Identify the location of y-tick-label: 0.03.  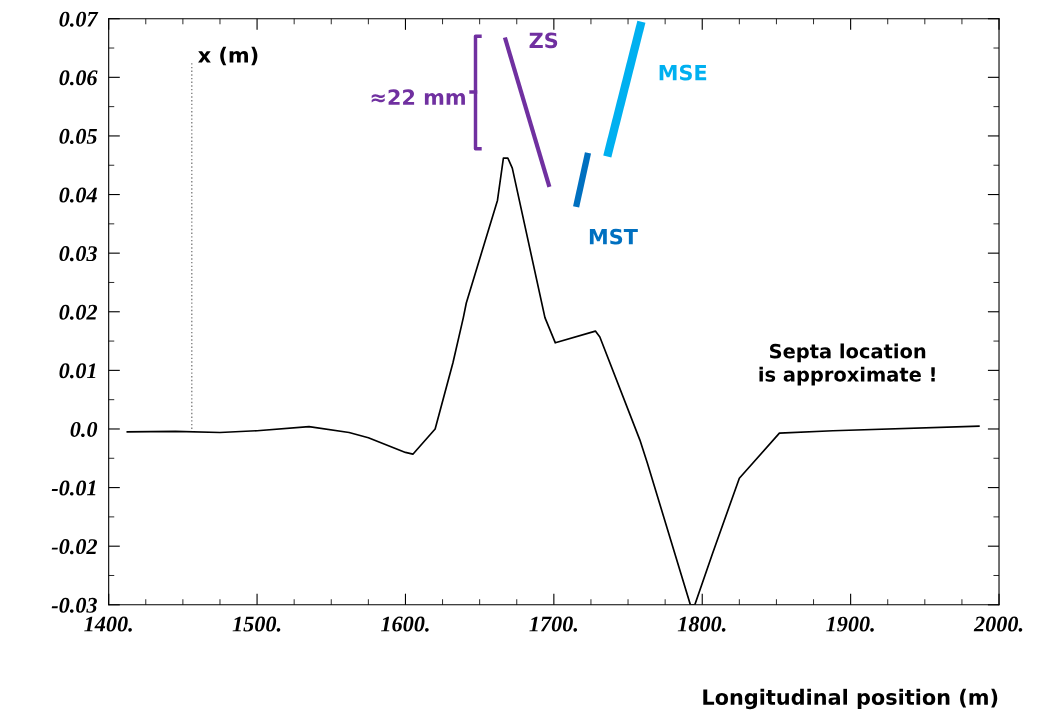
(78, 254).